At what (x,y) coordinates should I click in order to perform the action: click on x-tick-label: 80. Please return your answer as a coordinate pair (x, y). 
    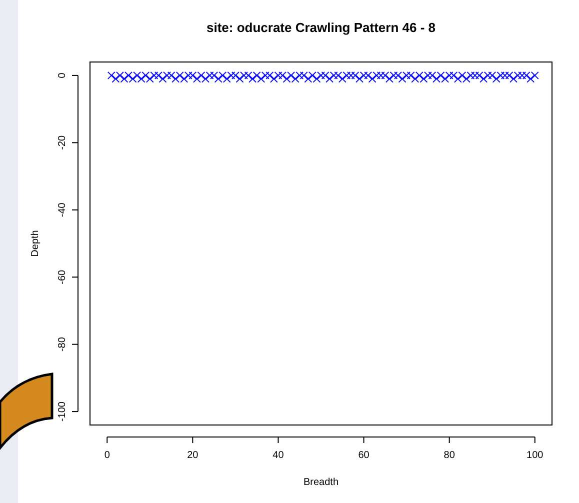
    Looking at the image, I should click on (450, 455).